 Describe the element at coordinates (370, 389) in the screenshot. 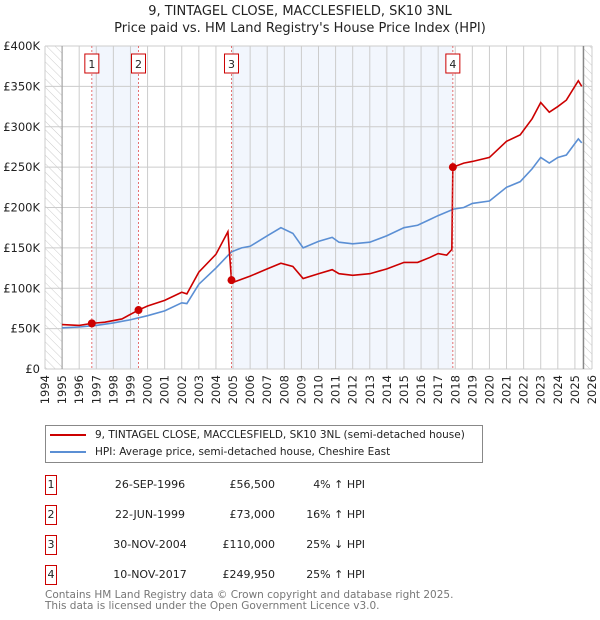

I see `x-tick-label: 2013` at that location.